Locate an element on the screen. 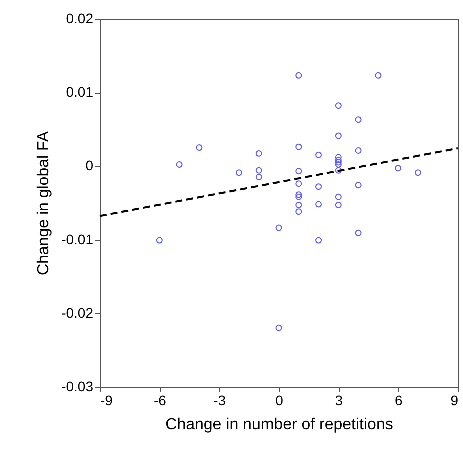  x-tick-label: -3 is located at coordinates (220, 400).